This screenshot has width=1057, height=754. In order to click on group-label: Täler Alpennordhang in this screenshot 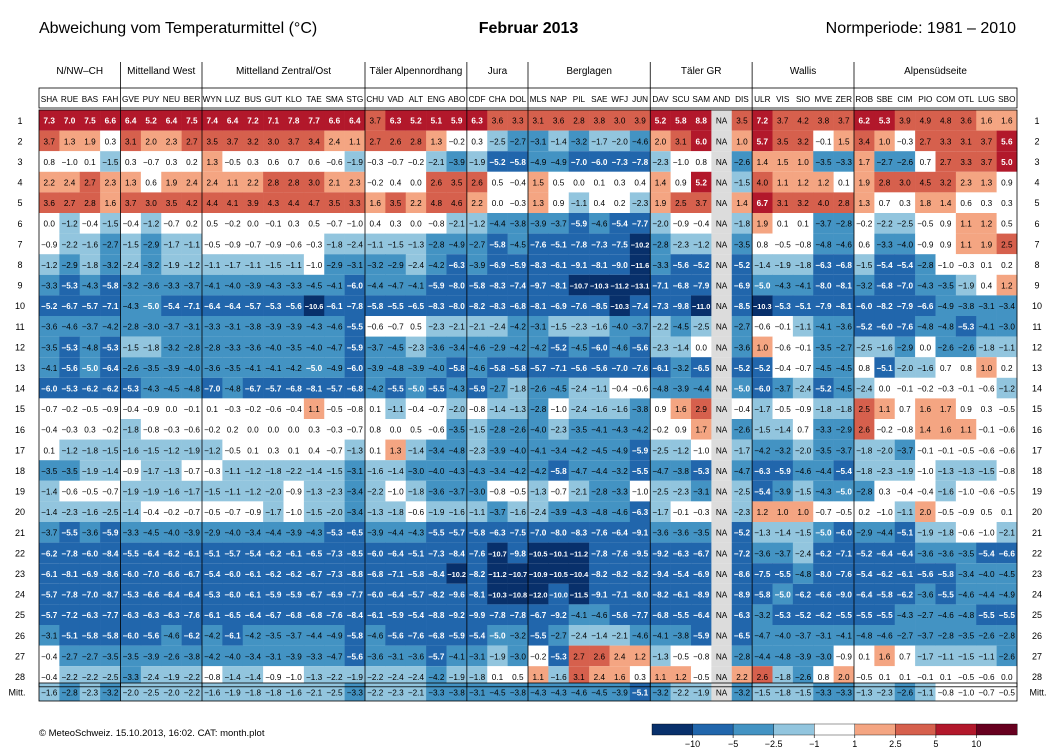, I will do `click(416, 71)`.